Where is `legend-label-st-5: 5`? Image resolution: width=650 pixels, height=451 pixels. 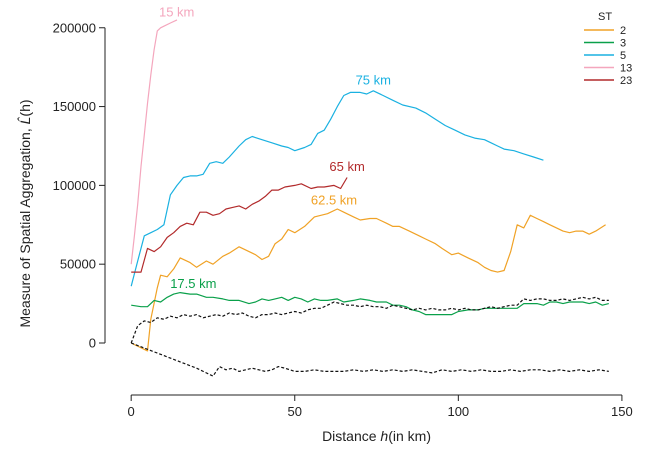 legend-label-st-5: 5 is located at coordinates (623, 56).